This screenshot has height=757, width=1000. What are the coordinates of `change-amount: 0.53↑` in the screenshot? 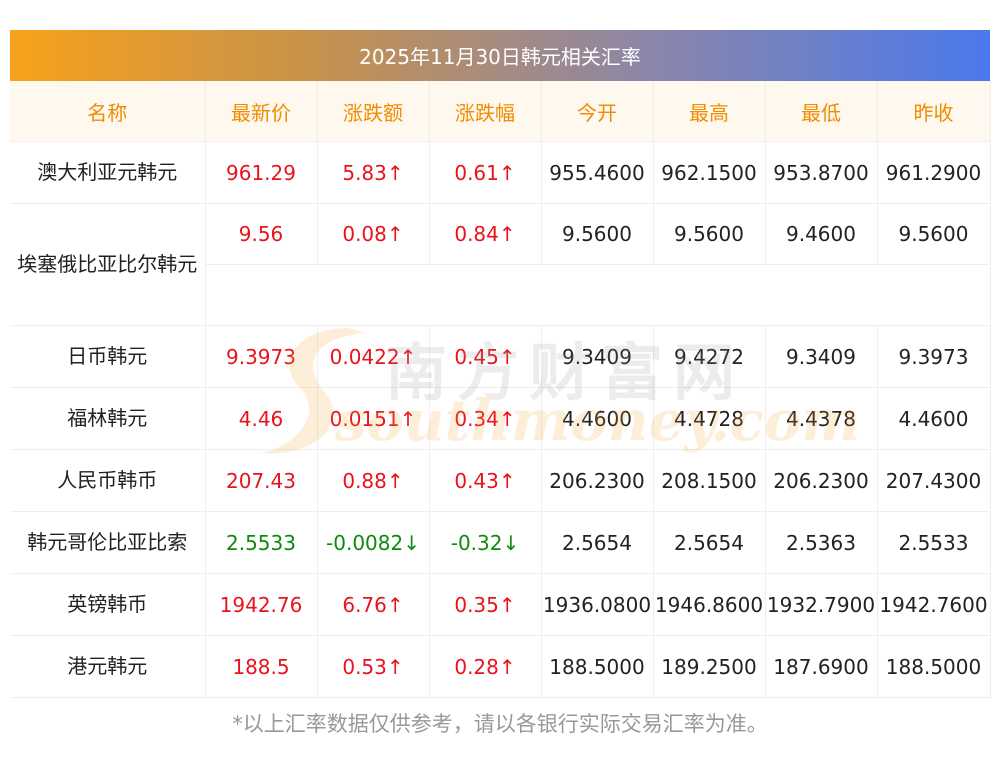 It's located at (373, 666).